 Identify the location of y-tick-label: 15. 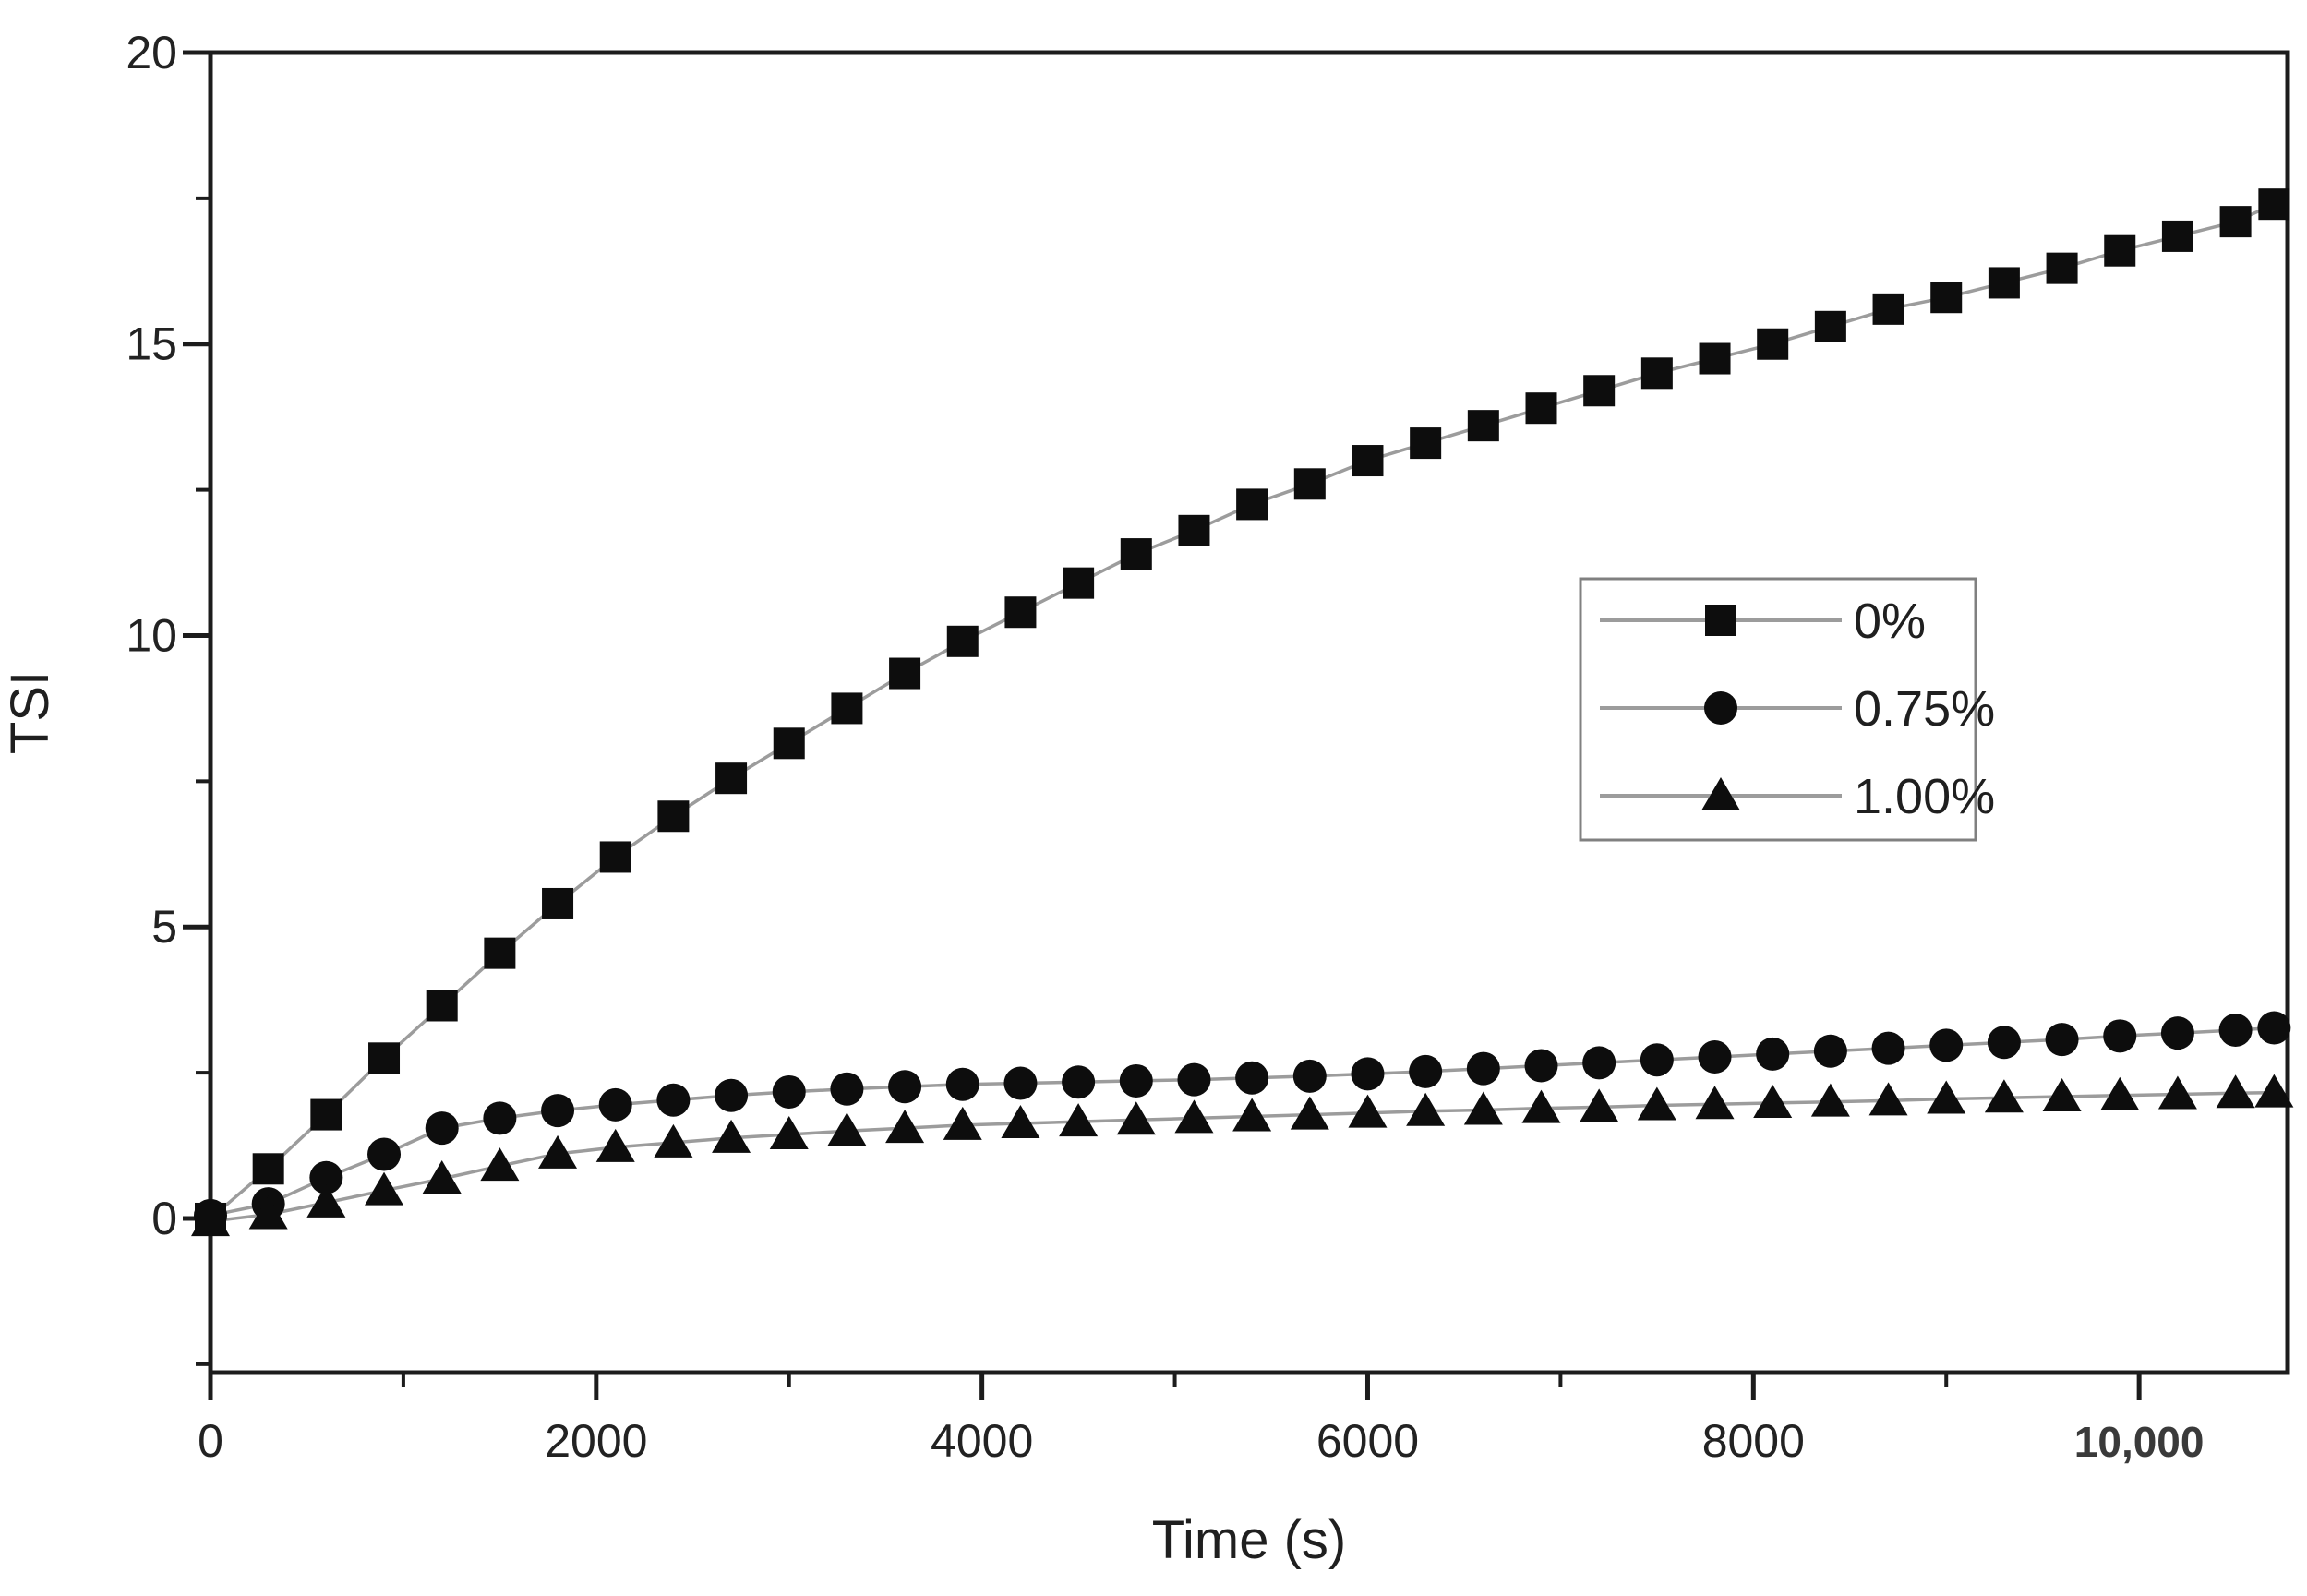
(151, 344).